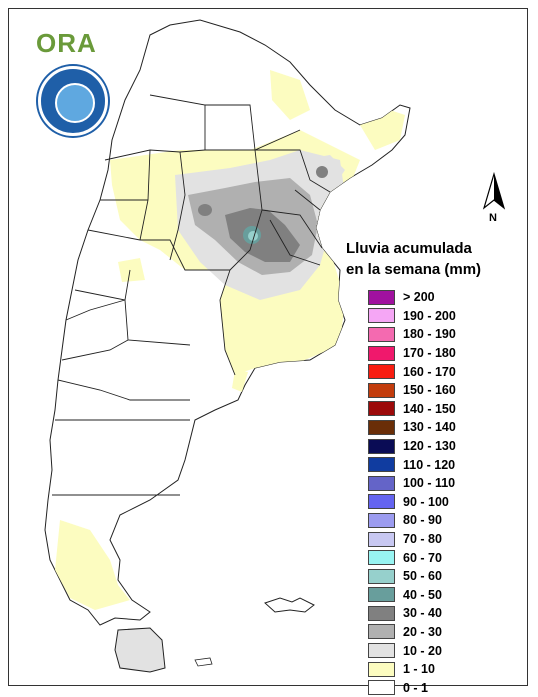  I want to click on legend-item: 90 - 100, so click(443, 502).